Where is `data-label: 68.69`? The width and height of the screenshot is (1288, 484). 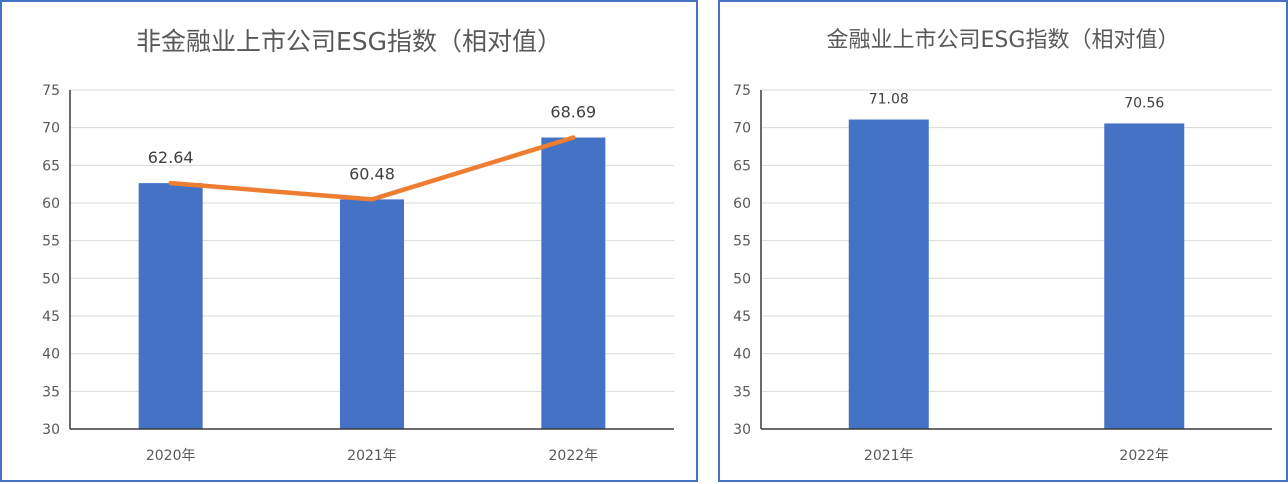
data-label: 68.69 is located at coordinates (573, 112).